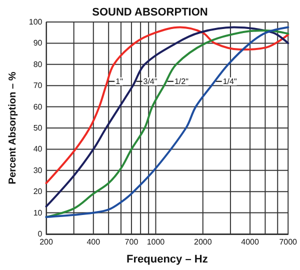 The image size is (300, 270). Describe the element at coordinates (167, 260) in the screenshot. I see `x-axis-title: Frequency – Hz` at that location.